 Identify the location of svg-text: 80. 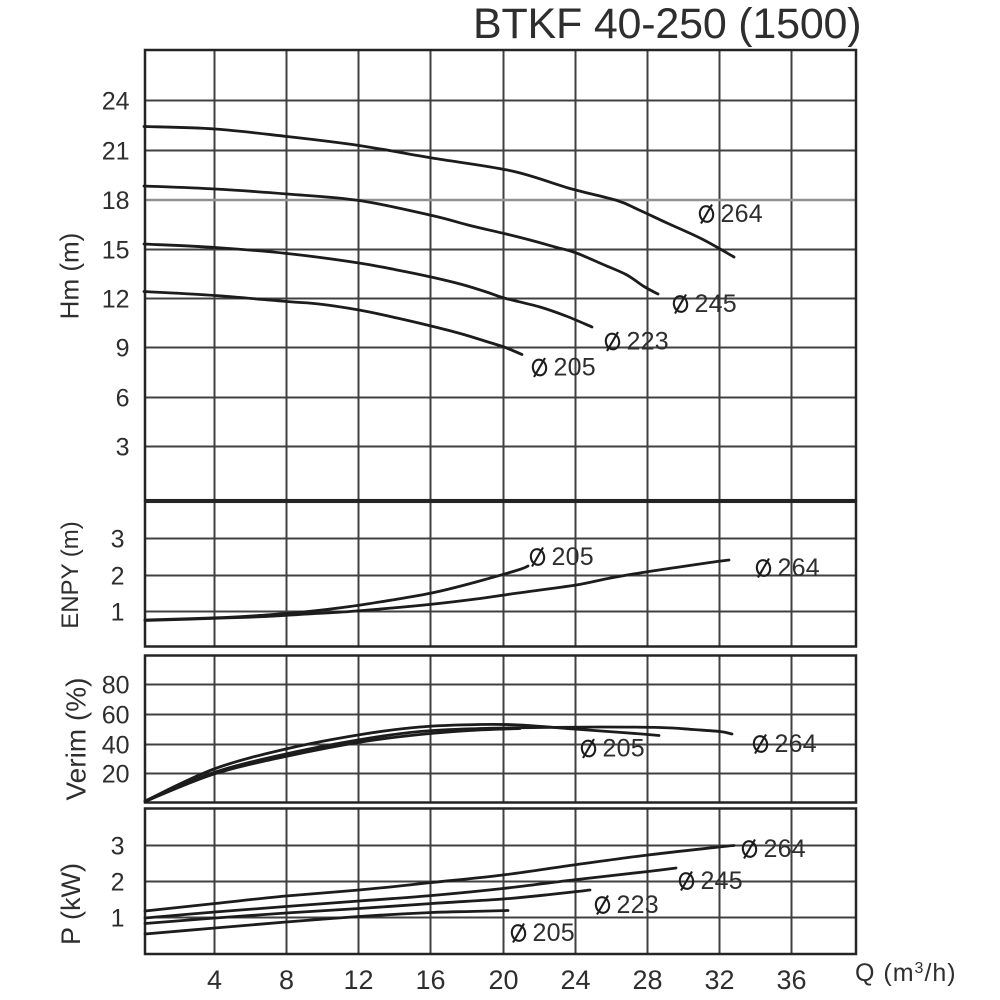
(116, 686).